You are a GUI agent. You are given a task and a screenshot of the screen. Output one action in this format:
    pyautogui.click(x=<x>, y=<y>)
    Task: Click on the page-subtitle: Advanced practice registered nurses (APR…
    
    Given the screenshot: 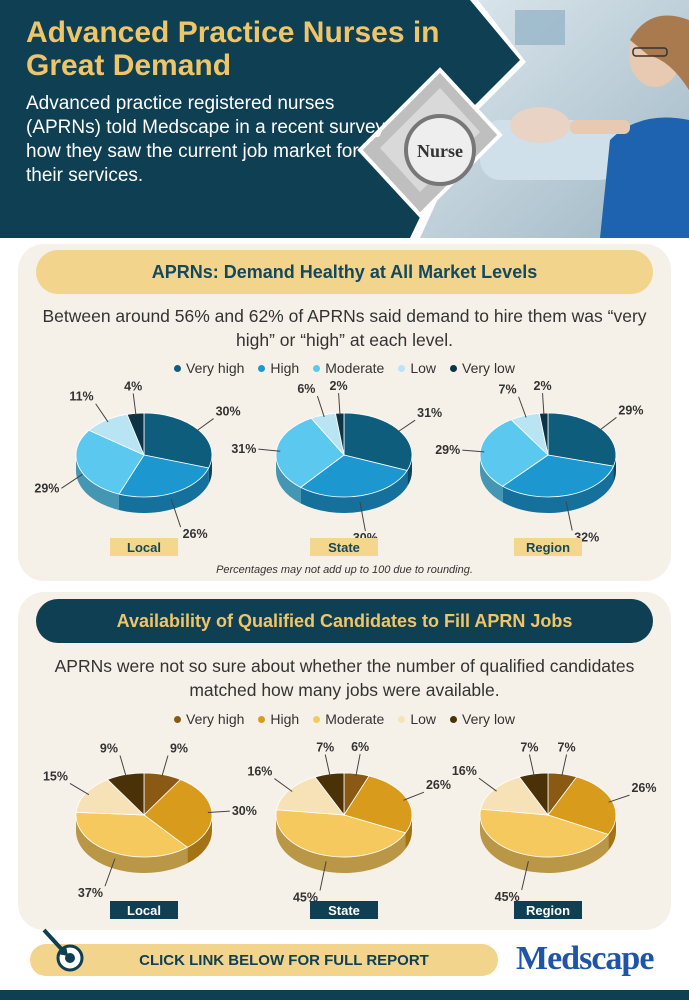 What is the action you would take?
    pyautogui.click(x=206, y=139)
    